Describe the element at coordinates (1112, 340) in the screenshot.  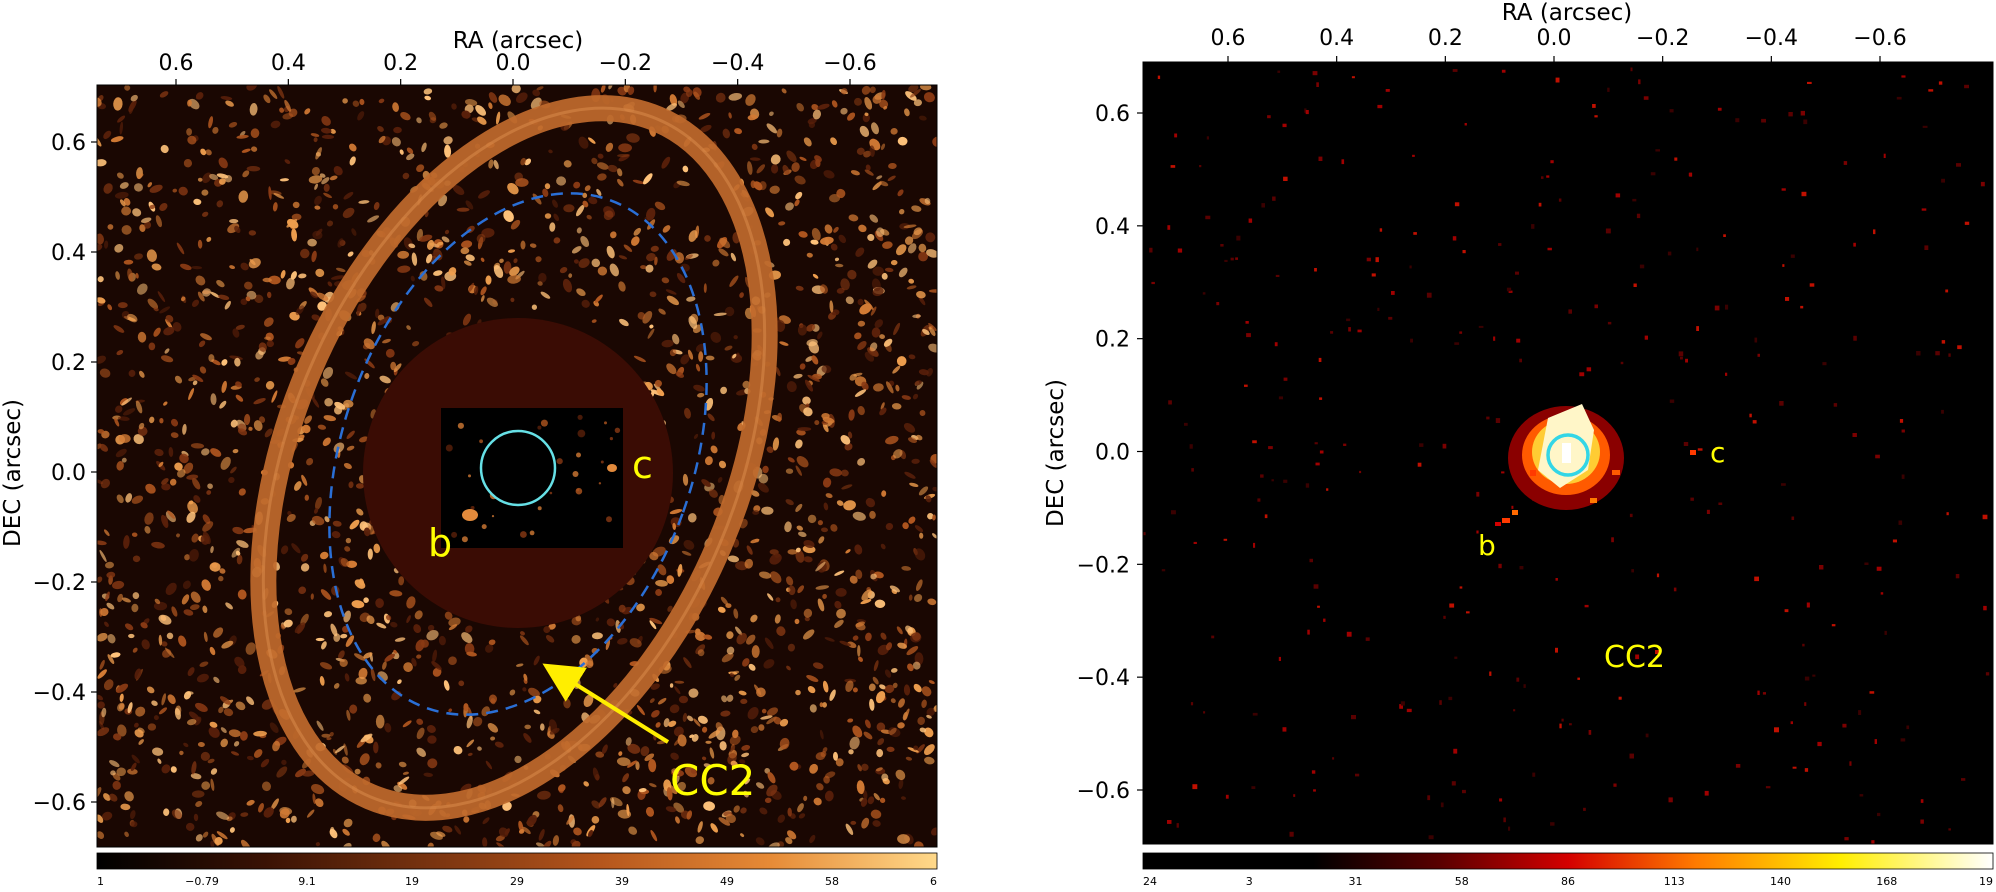
I see `y-tick-label: 0.2` at that location.